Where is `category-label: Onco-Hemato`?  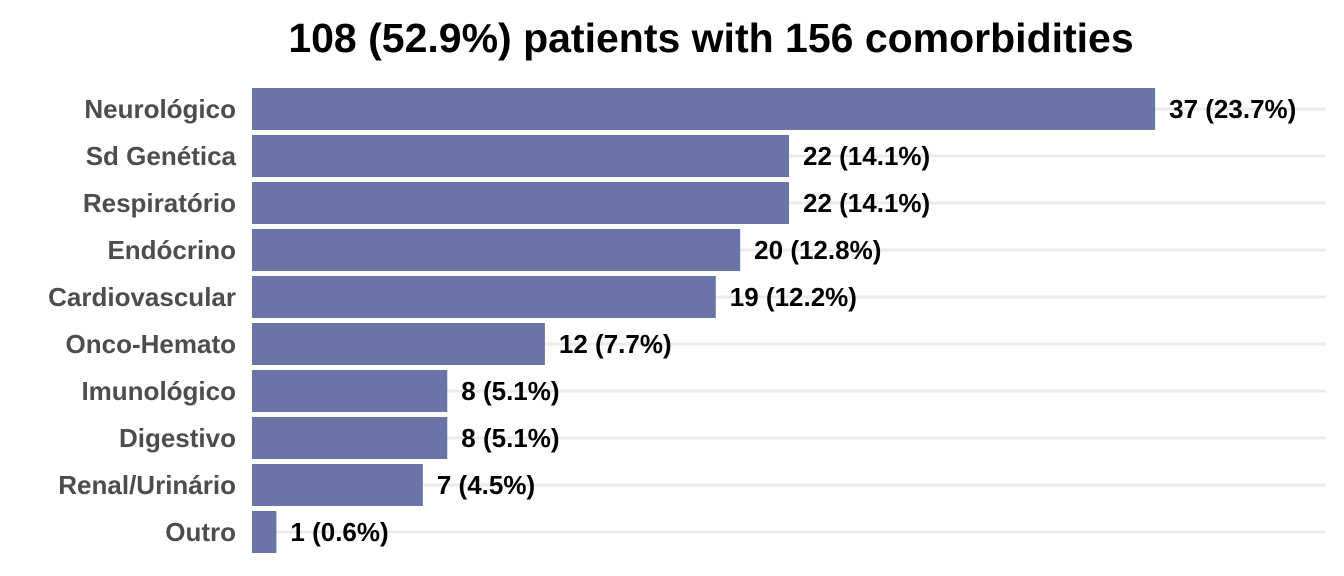 category-label: Onco-Hemato is located at coordinates (151, 344).